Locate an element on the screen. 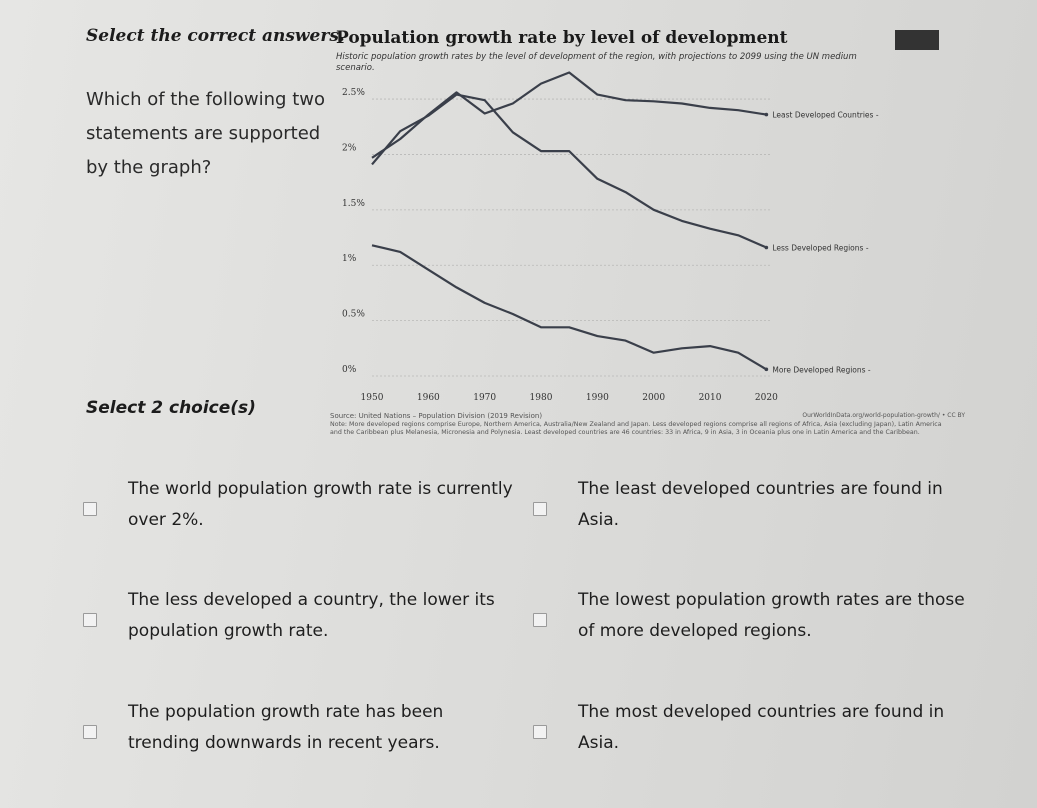 Image resolution: width=1037 pixels, height=808 pixels. x-tick-label: 1970 is located at coordinates (484, 398).